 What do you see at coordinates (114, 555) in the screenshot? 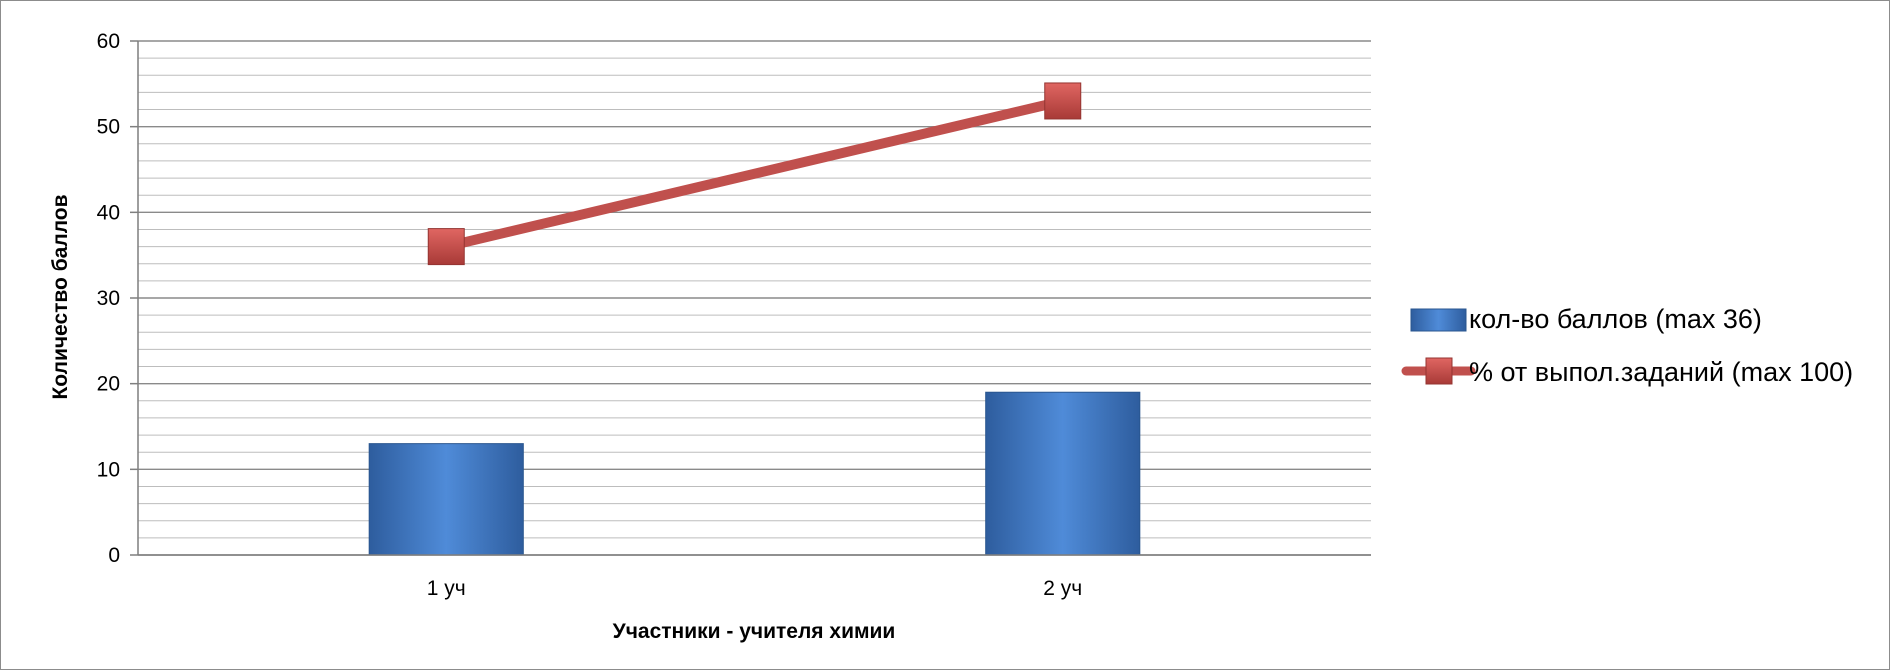
I see `y-tick-label: 0` at bounding box center [114, 555].